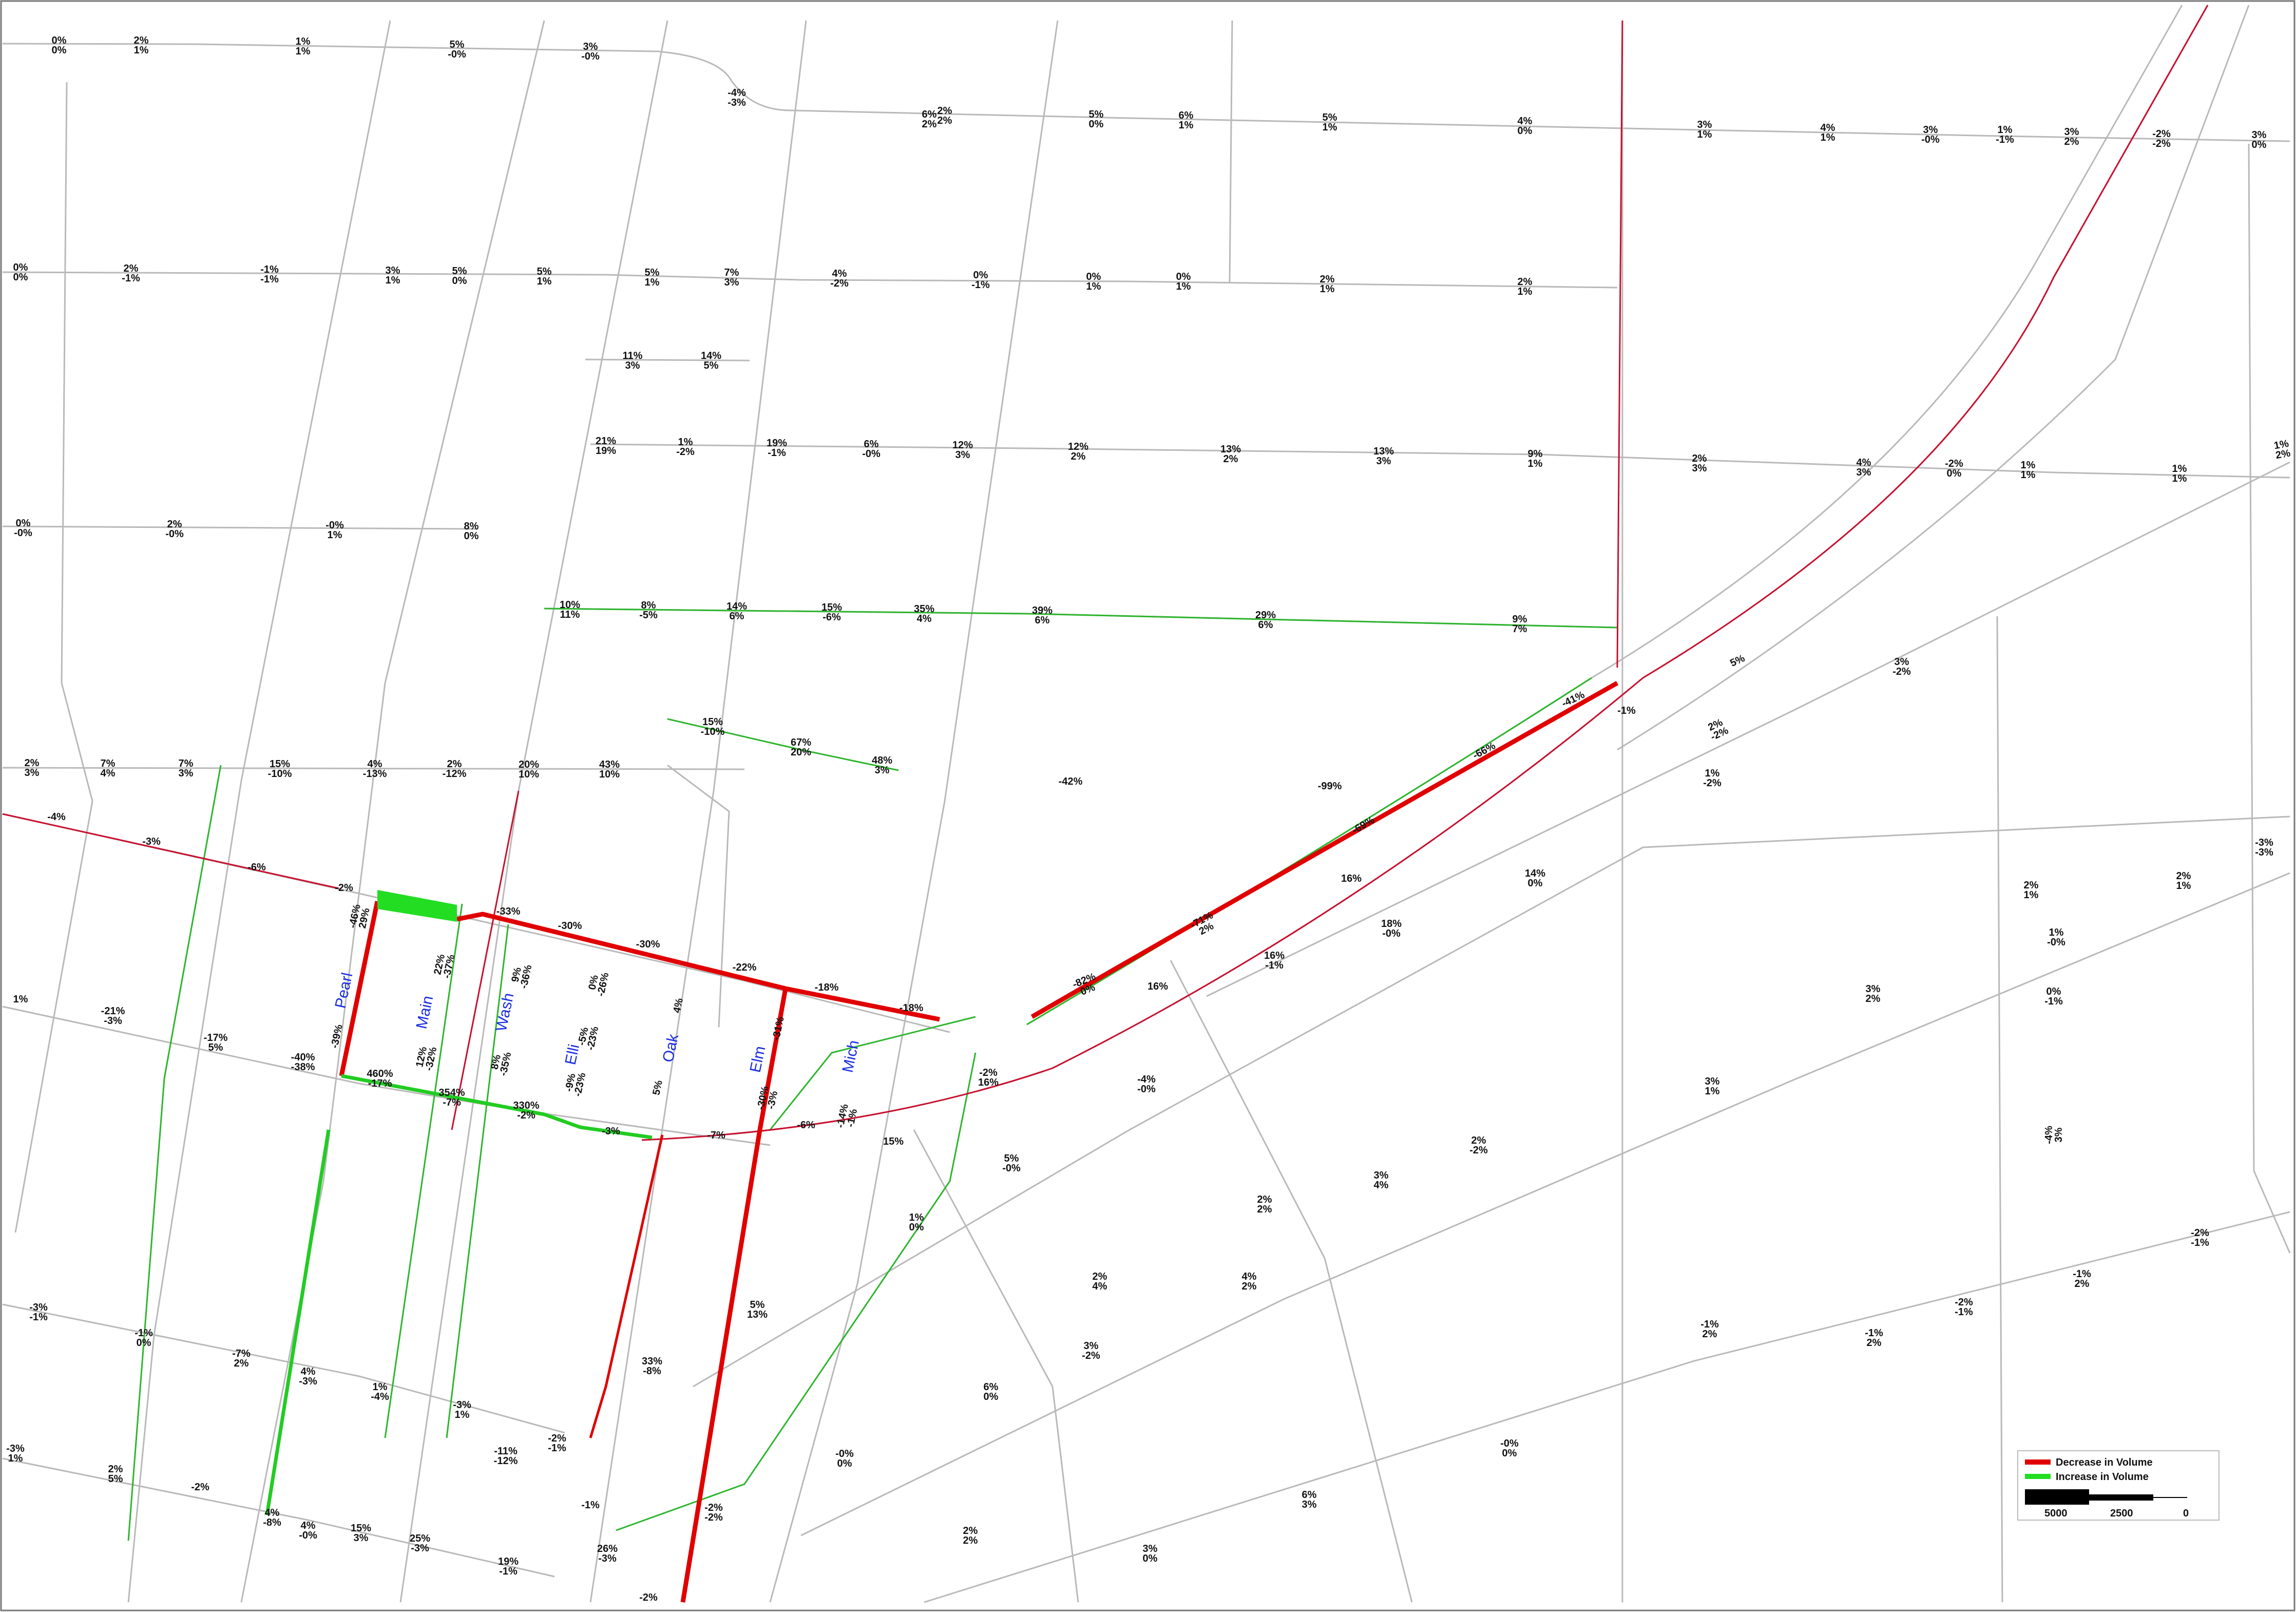 The width and height of the screenshot is (2296, 1612). Describe the element at coordinates (1093, 281) in the screenshot. I see `link-label: 0%1%` at that location.